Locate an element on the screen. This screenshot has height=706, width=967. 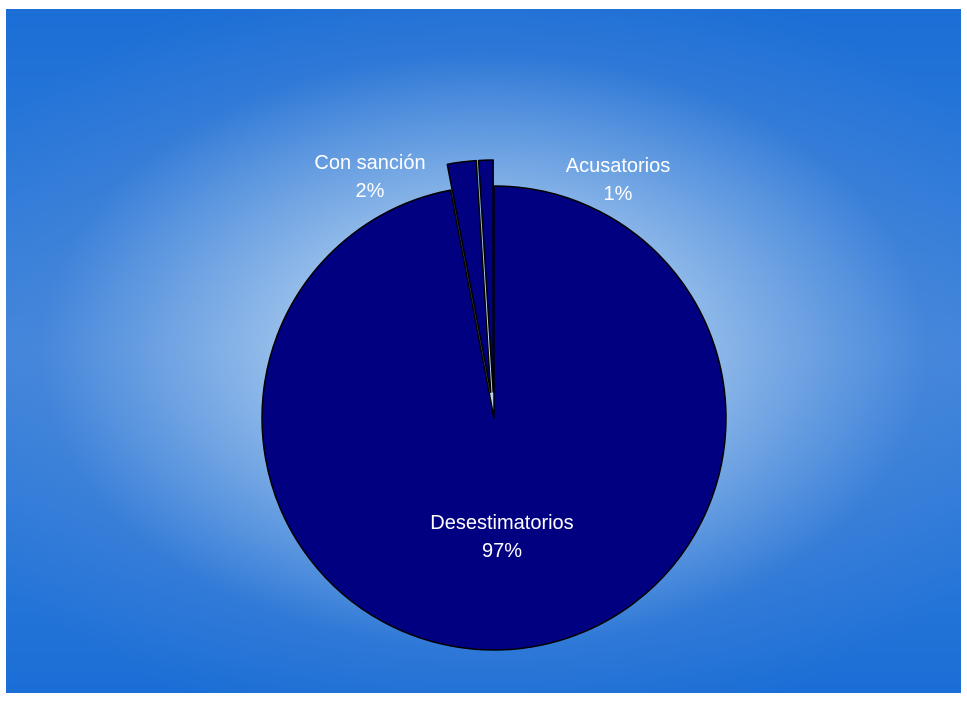
slice-percent-con-sancion: 2% is located at coordinates (370, 191).